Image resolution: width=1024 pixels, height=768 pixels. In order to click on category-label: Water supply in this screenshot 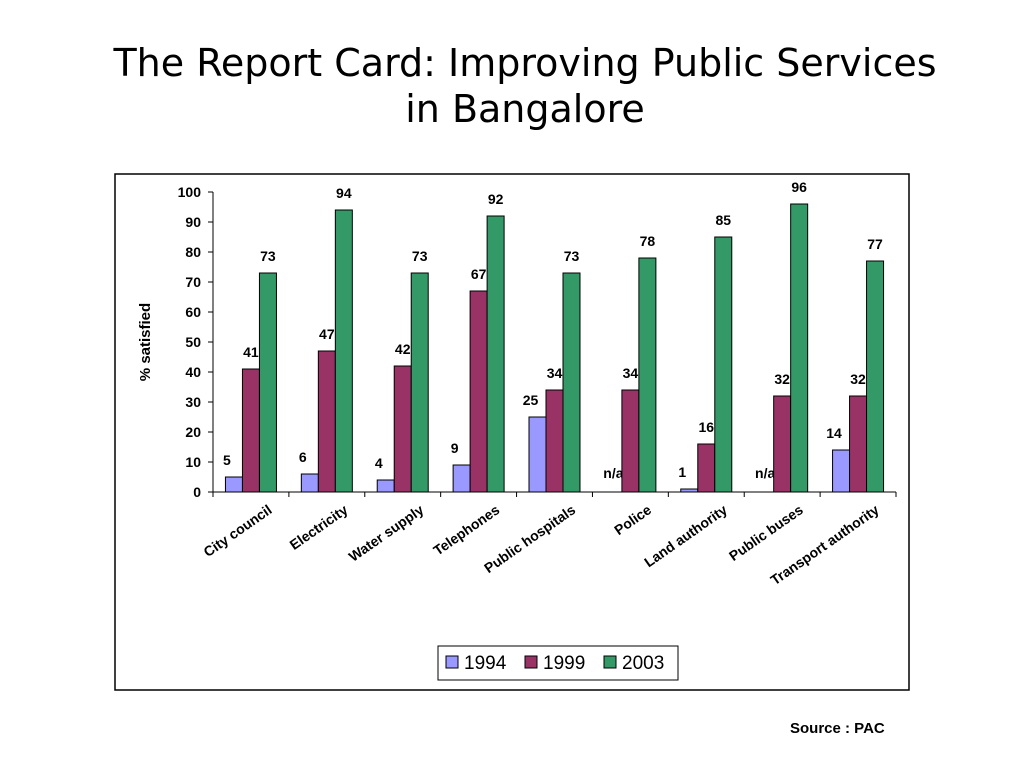, I will do `click(386, 532)`.